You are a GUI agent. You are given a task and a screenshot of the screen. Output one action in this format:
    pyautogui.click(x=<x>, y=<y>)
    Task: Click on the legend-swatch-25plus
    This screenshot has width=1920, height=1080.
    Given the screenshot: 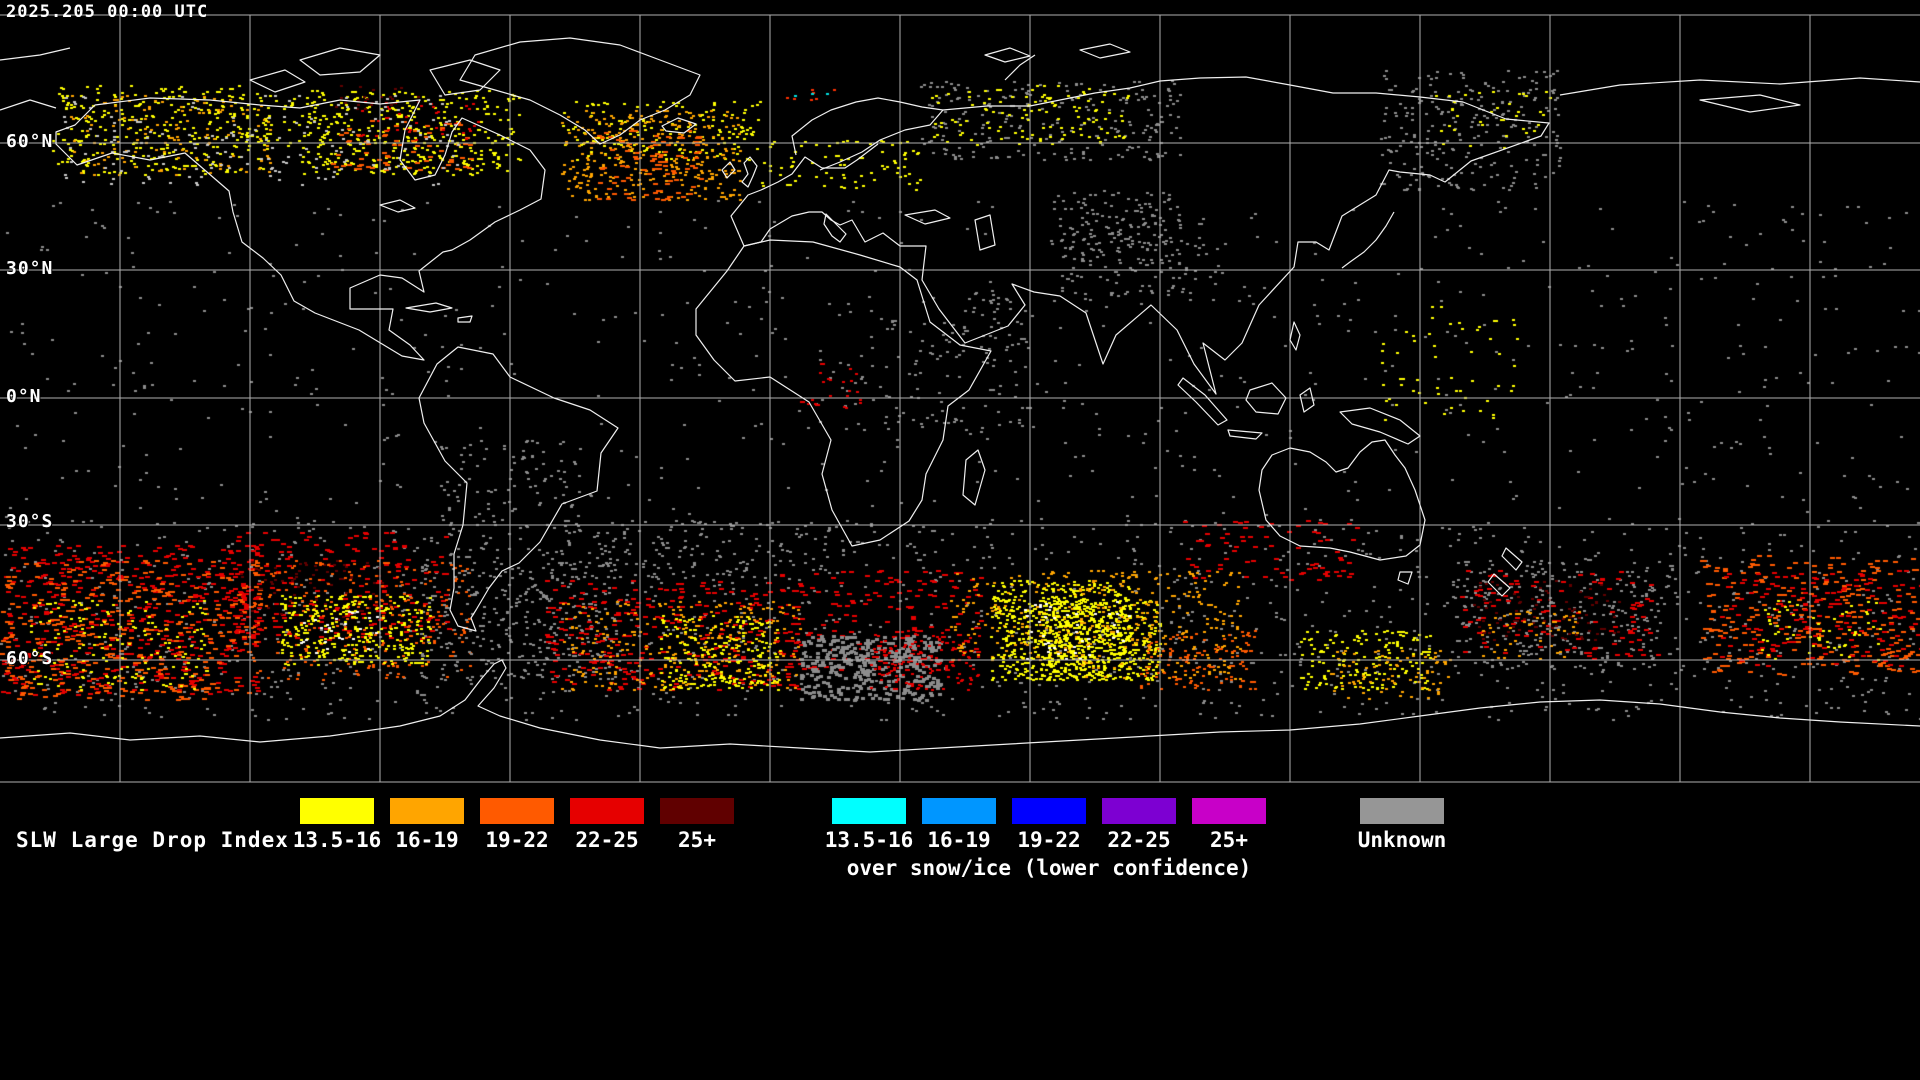 What is the action you would take?
    pyautogui.click(x=697, y=811)
    